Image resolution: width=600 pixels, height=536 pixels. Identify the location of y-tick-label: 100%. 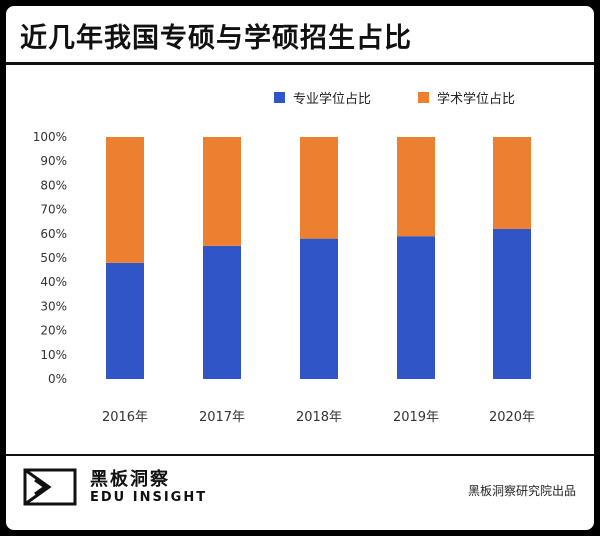
(50, 137).